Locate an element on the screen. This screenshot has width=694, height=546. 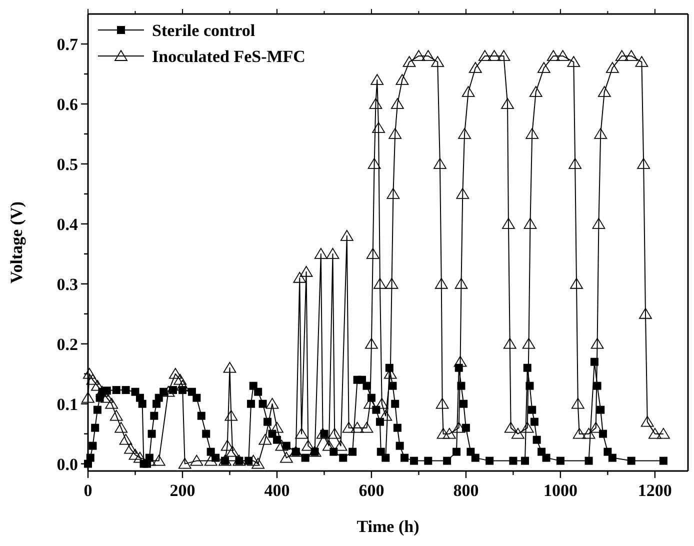
x-tick-label: 1000 is located at coordinates (560, 490).